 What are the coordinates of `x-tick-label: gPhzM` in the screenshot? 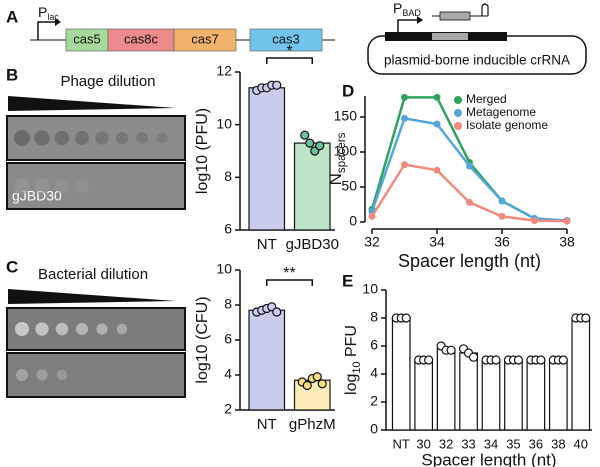 It's located at (312, 424).